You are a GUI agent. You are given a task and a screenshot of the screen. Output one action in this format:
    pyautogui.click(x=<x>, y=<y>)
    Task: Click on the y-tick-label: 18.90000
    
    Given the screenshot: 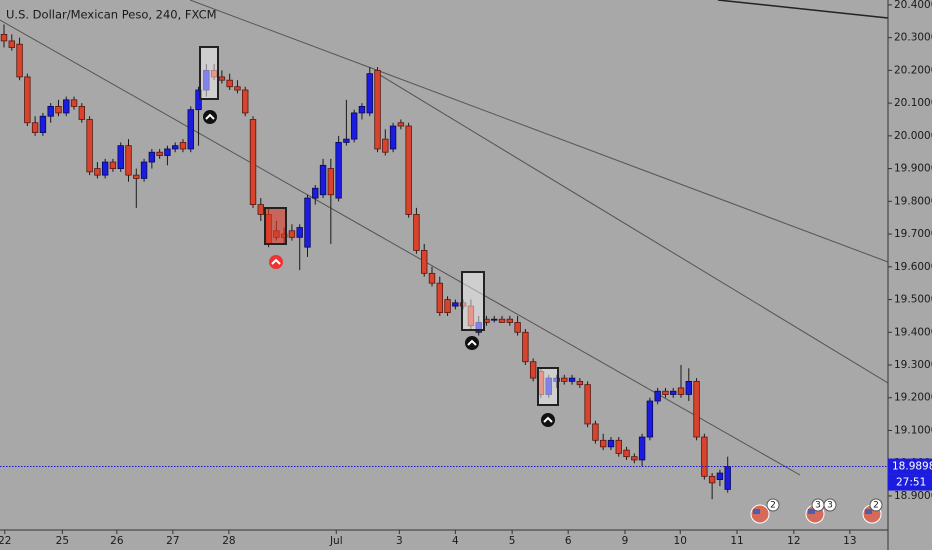 What is the action you would take?
    pyautogui.click(x=913, y=496)
    